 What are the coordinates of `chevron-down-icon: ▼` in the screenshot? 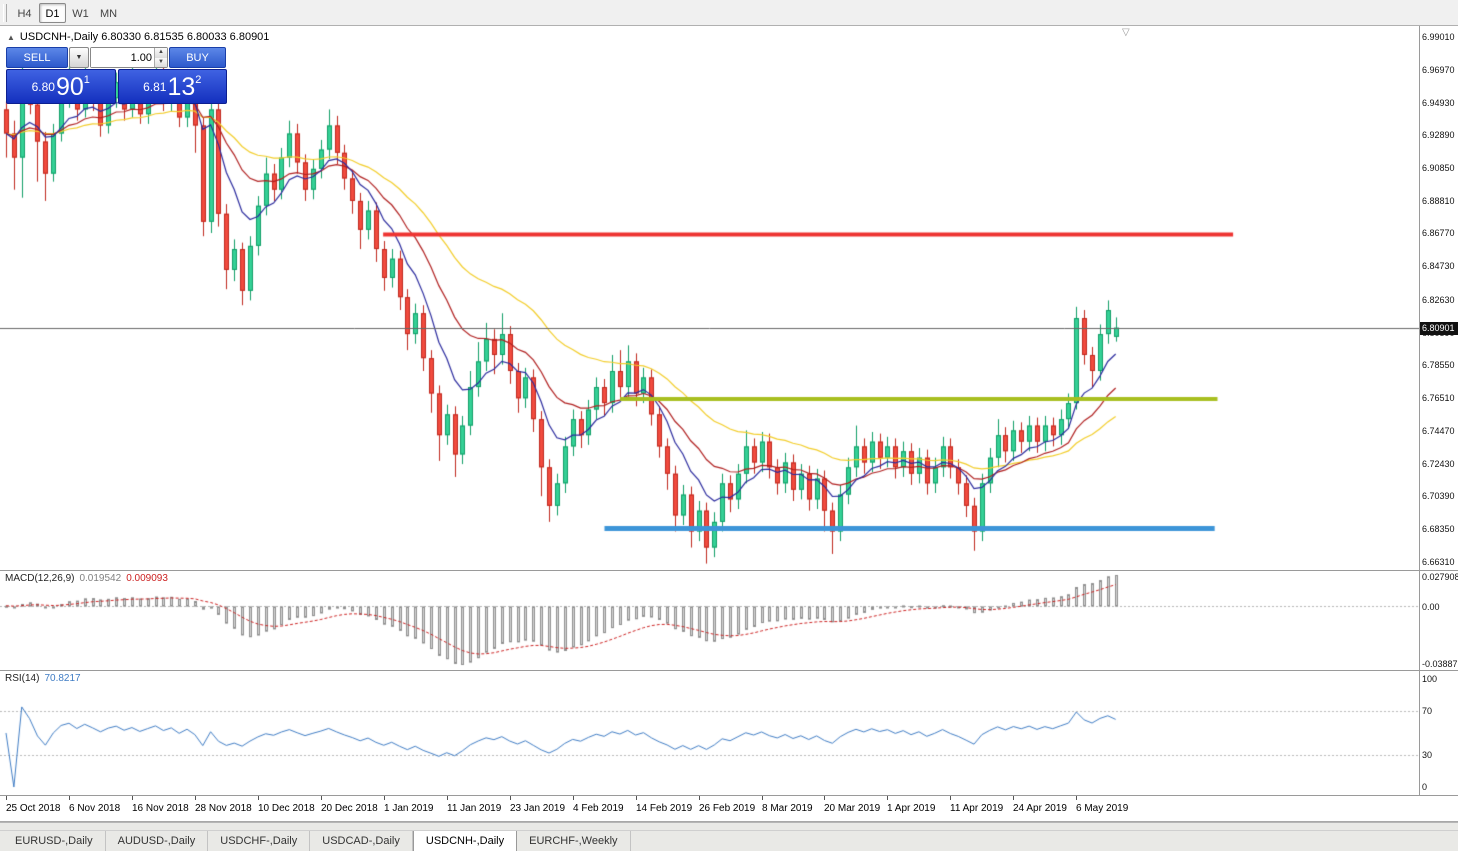 It's located at (79, 57).